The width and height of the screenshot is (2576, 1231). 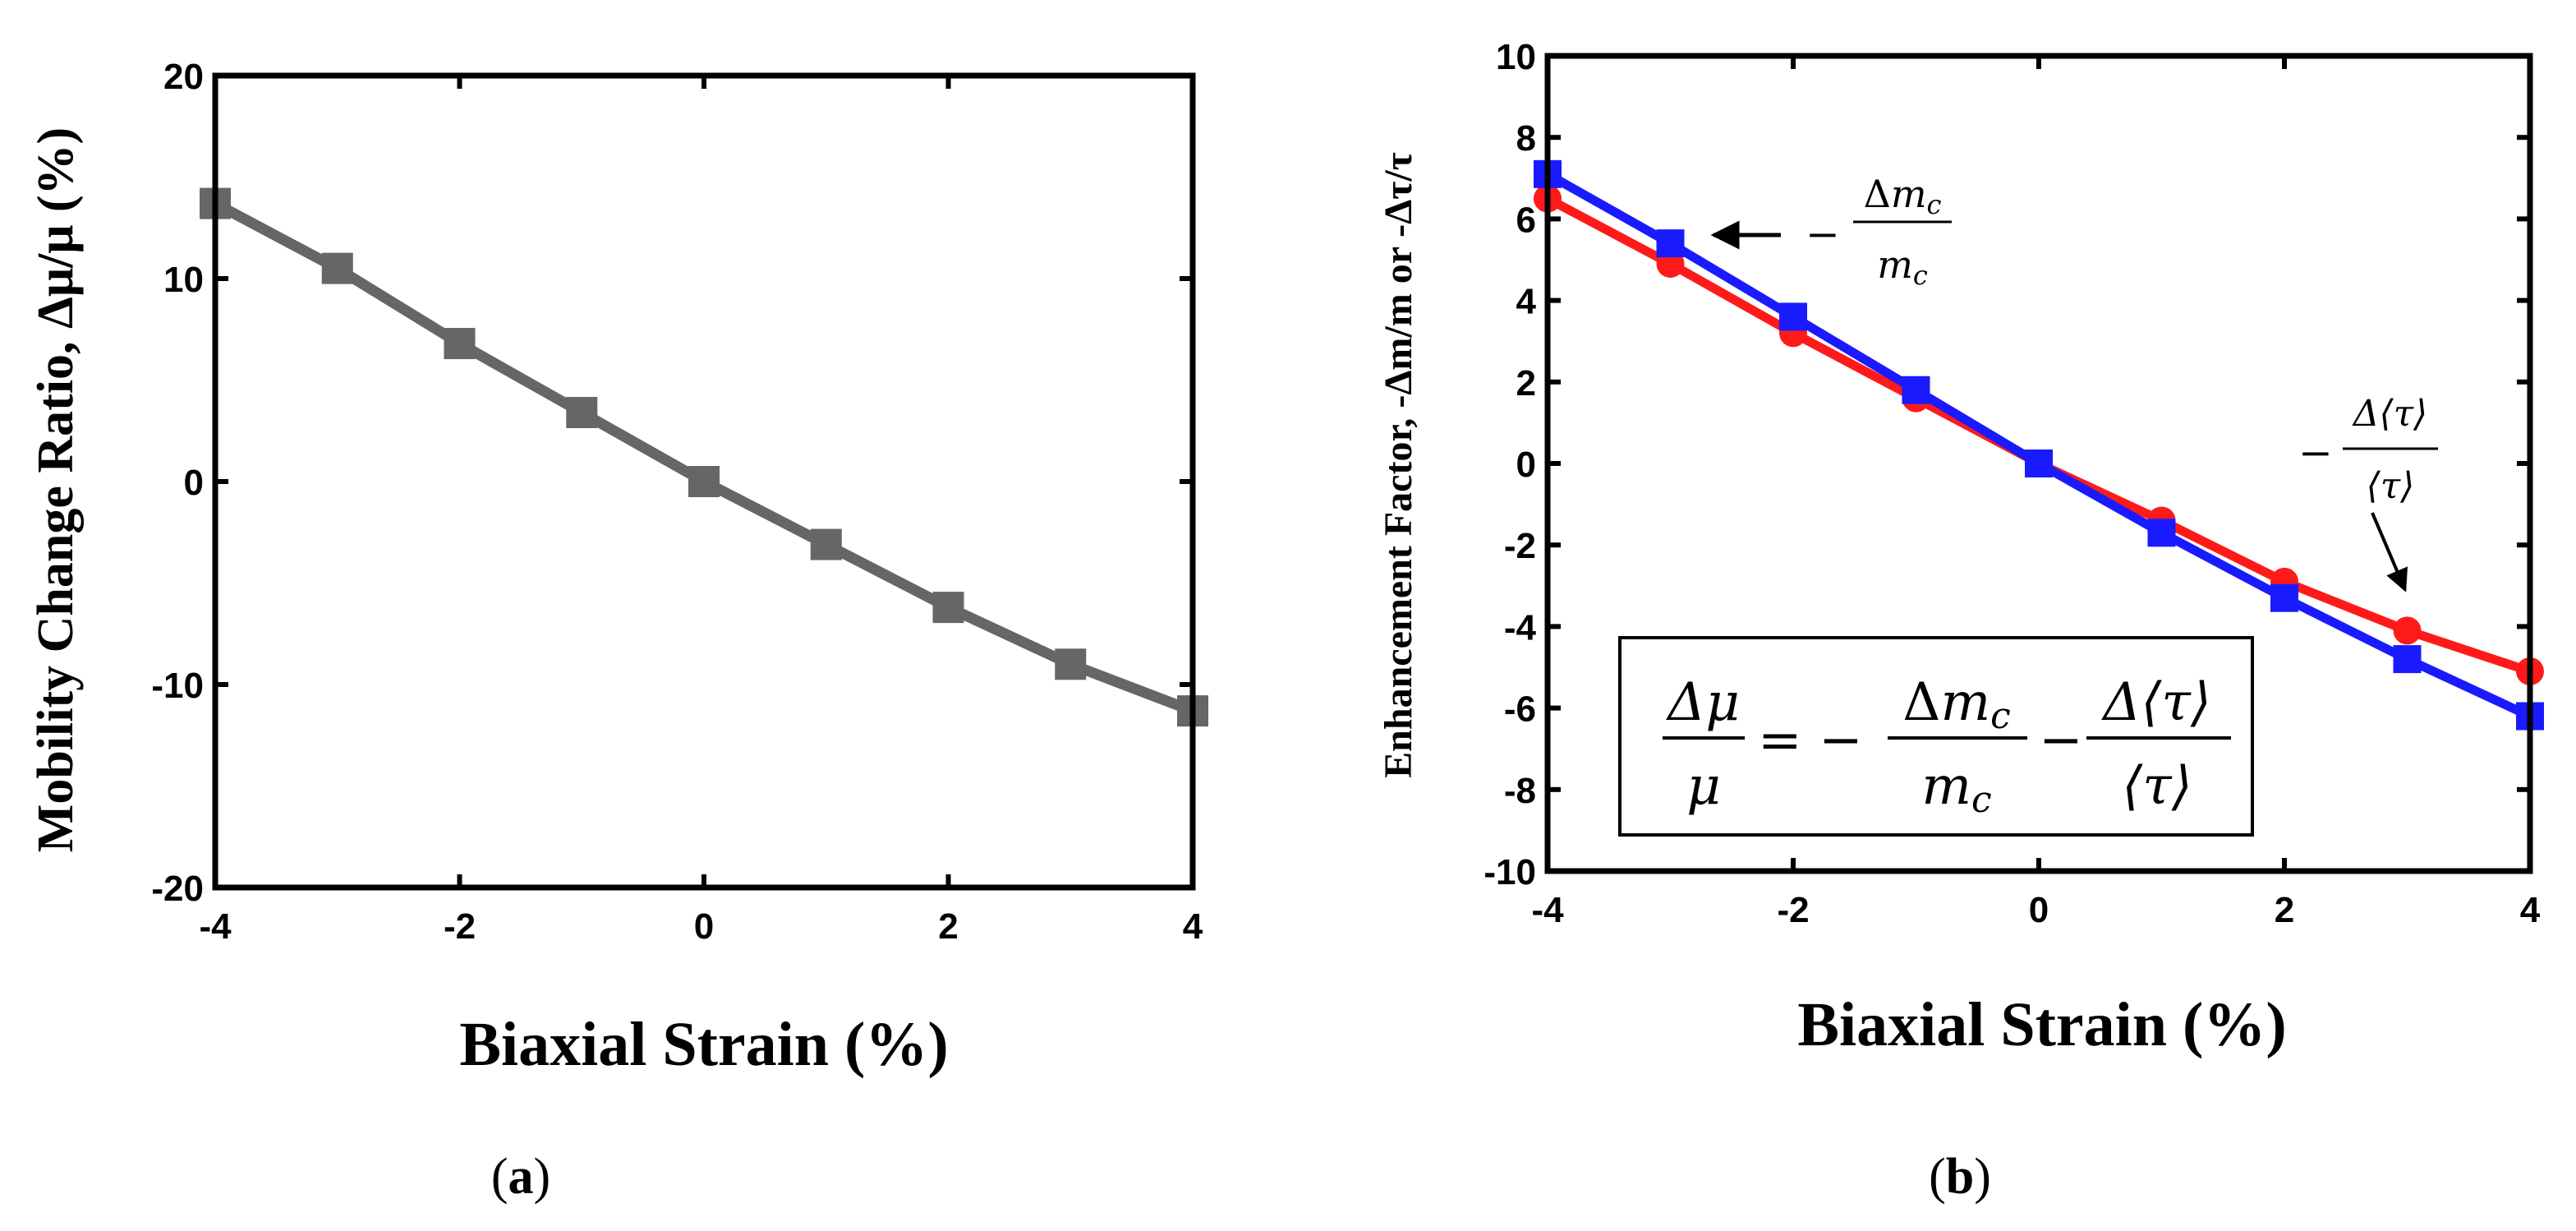 I want to click on equation-term1-denominator: mc, so click(x=1956, y=788).